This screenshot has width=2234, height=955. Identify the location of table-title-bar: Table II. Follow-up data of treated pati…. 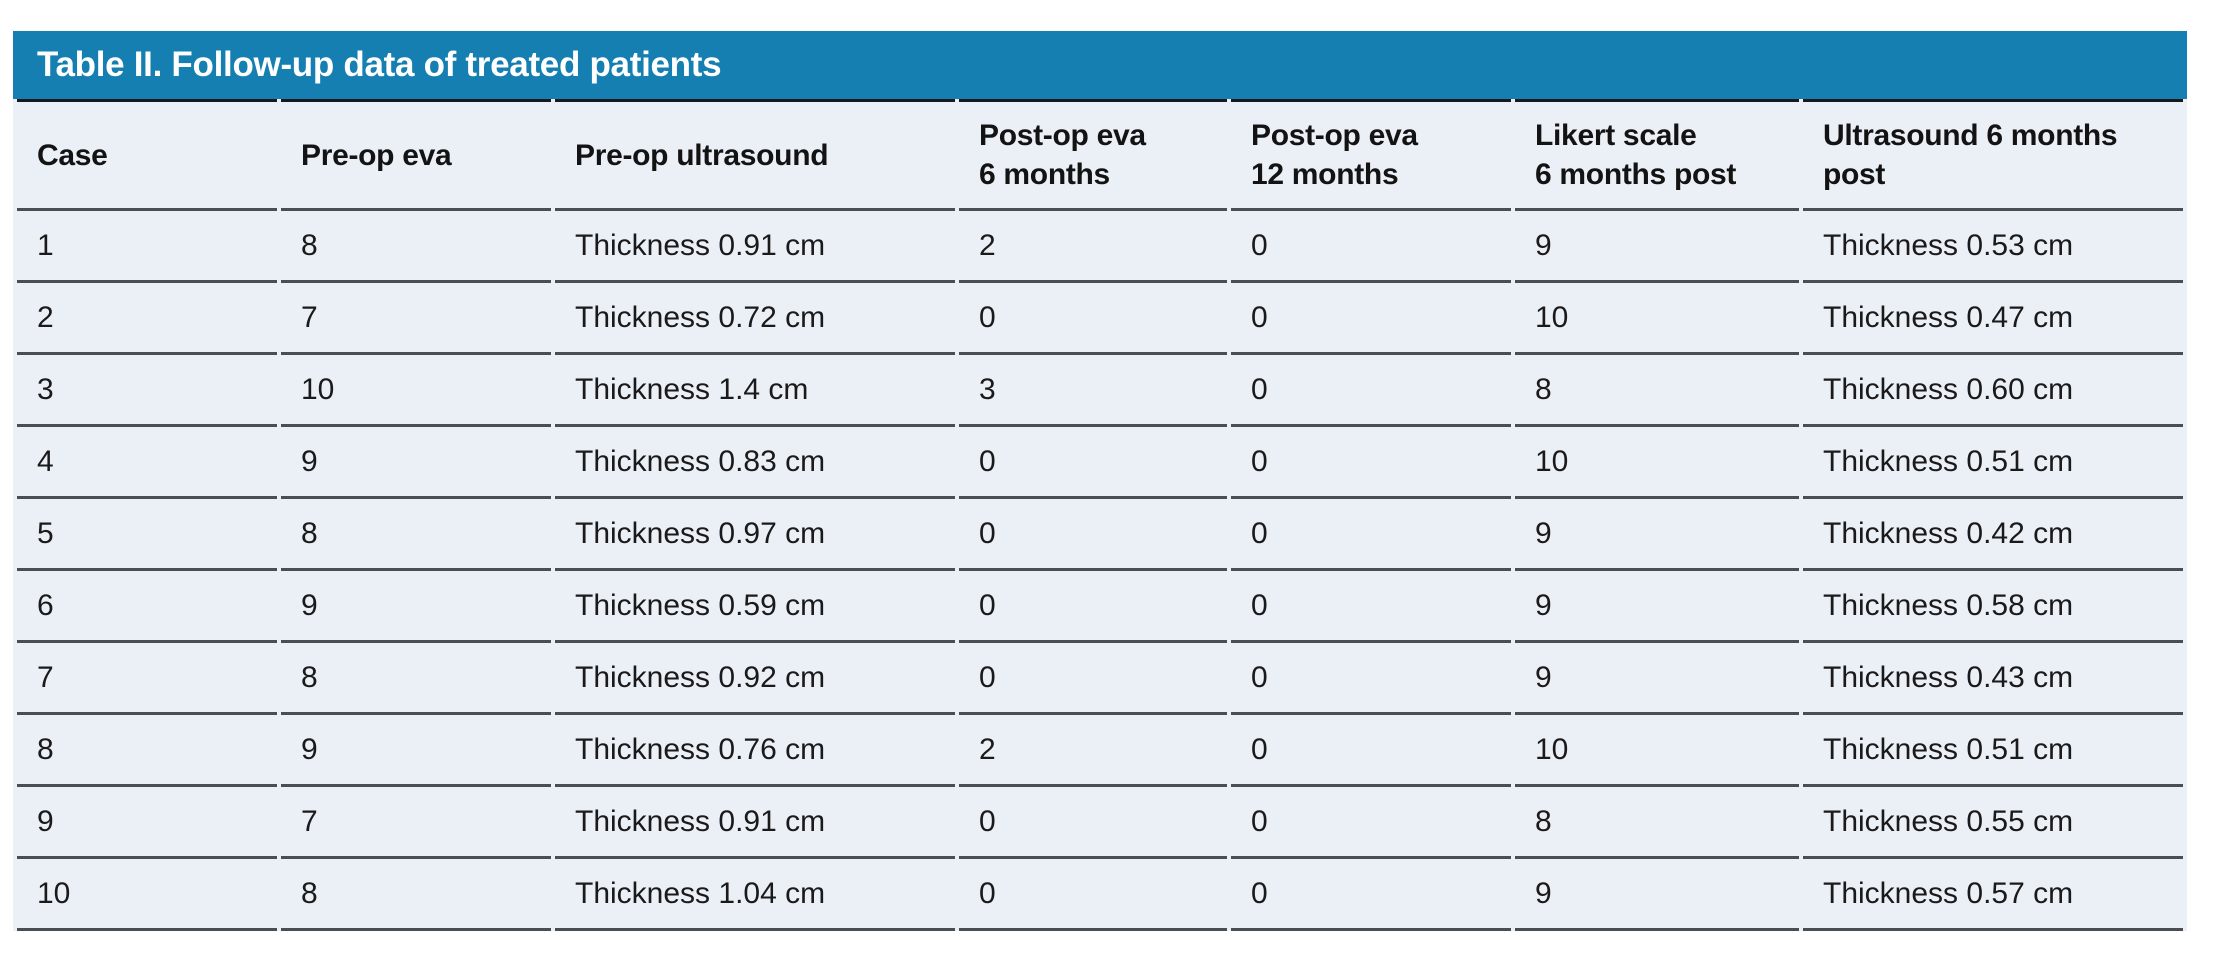
(1100, 65).